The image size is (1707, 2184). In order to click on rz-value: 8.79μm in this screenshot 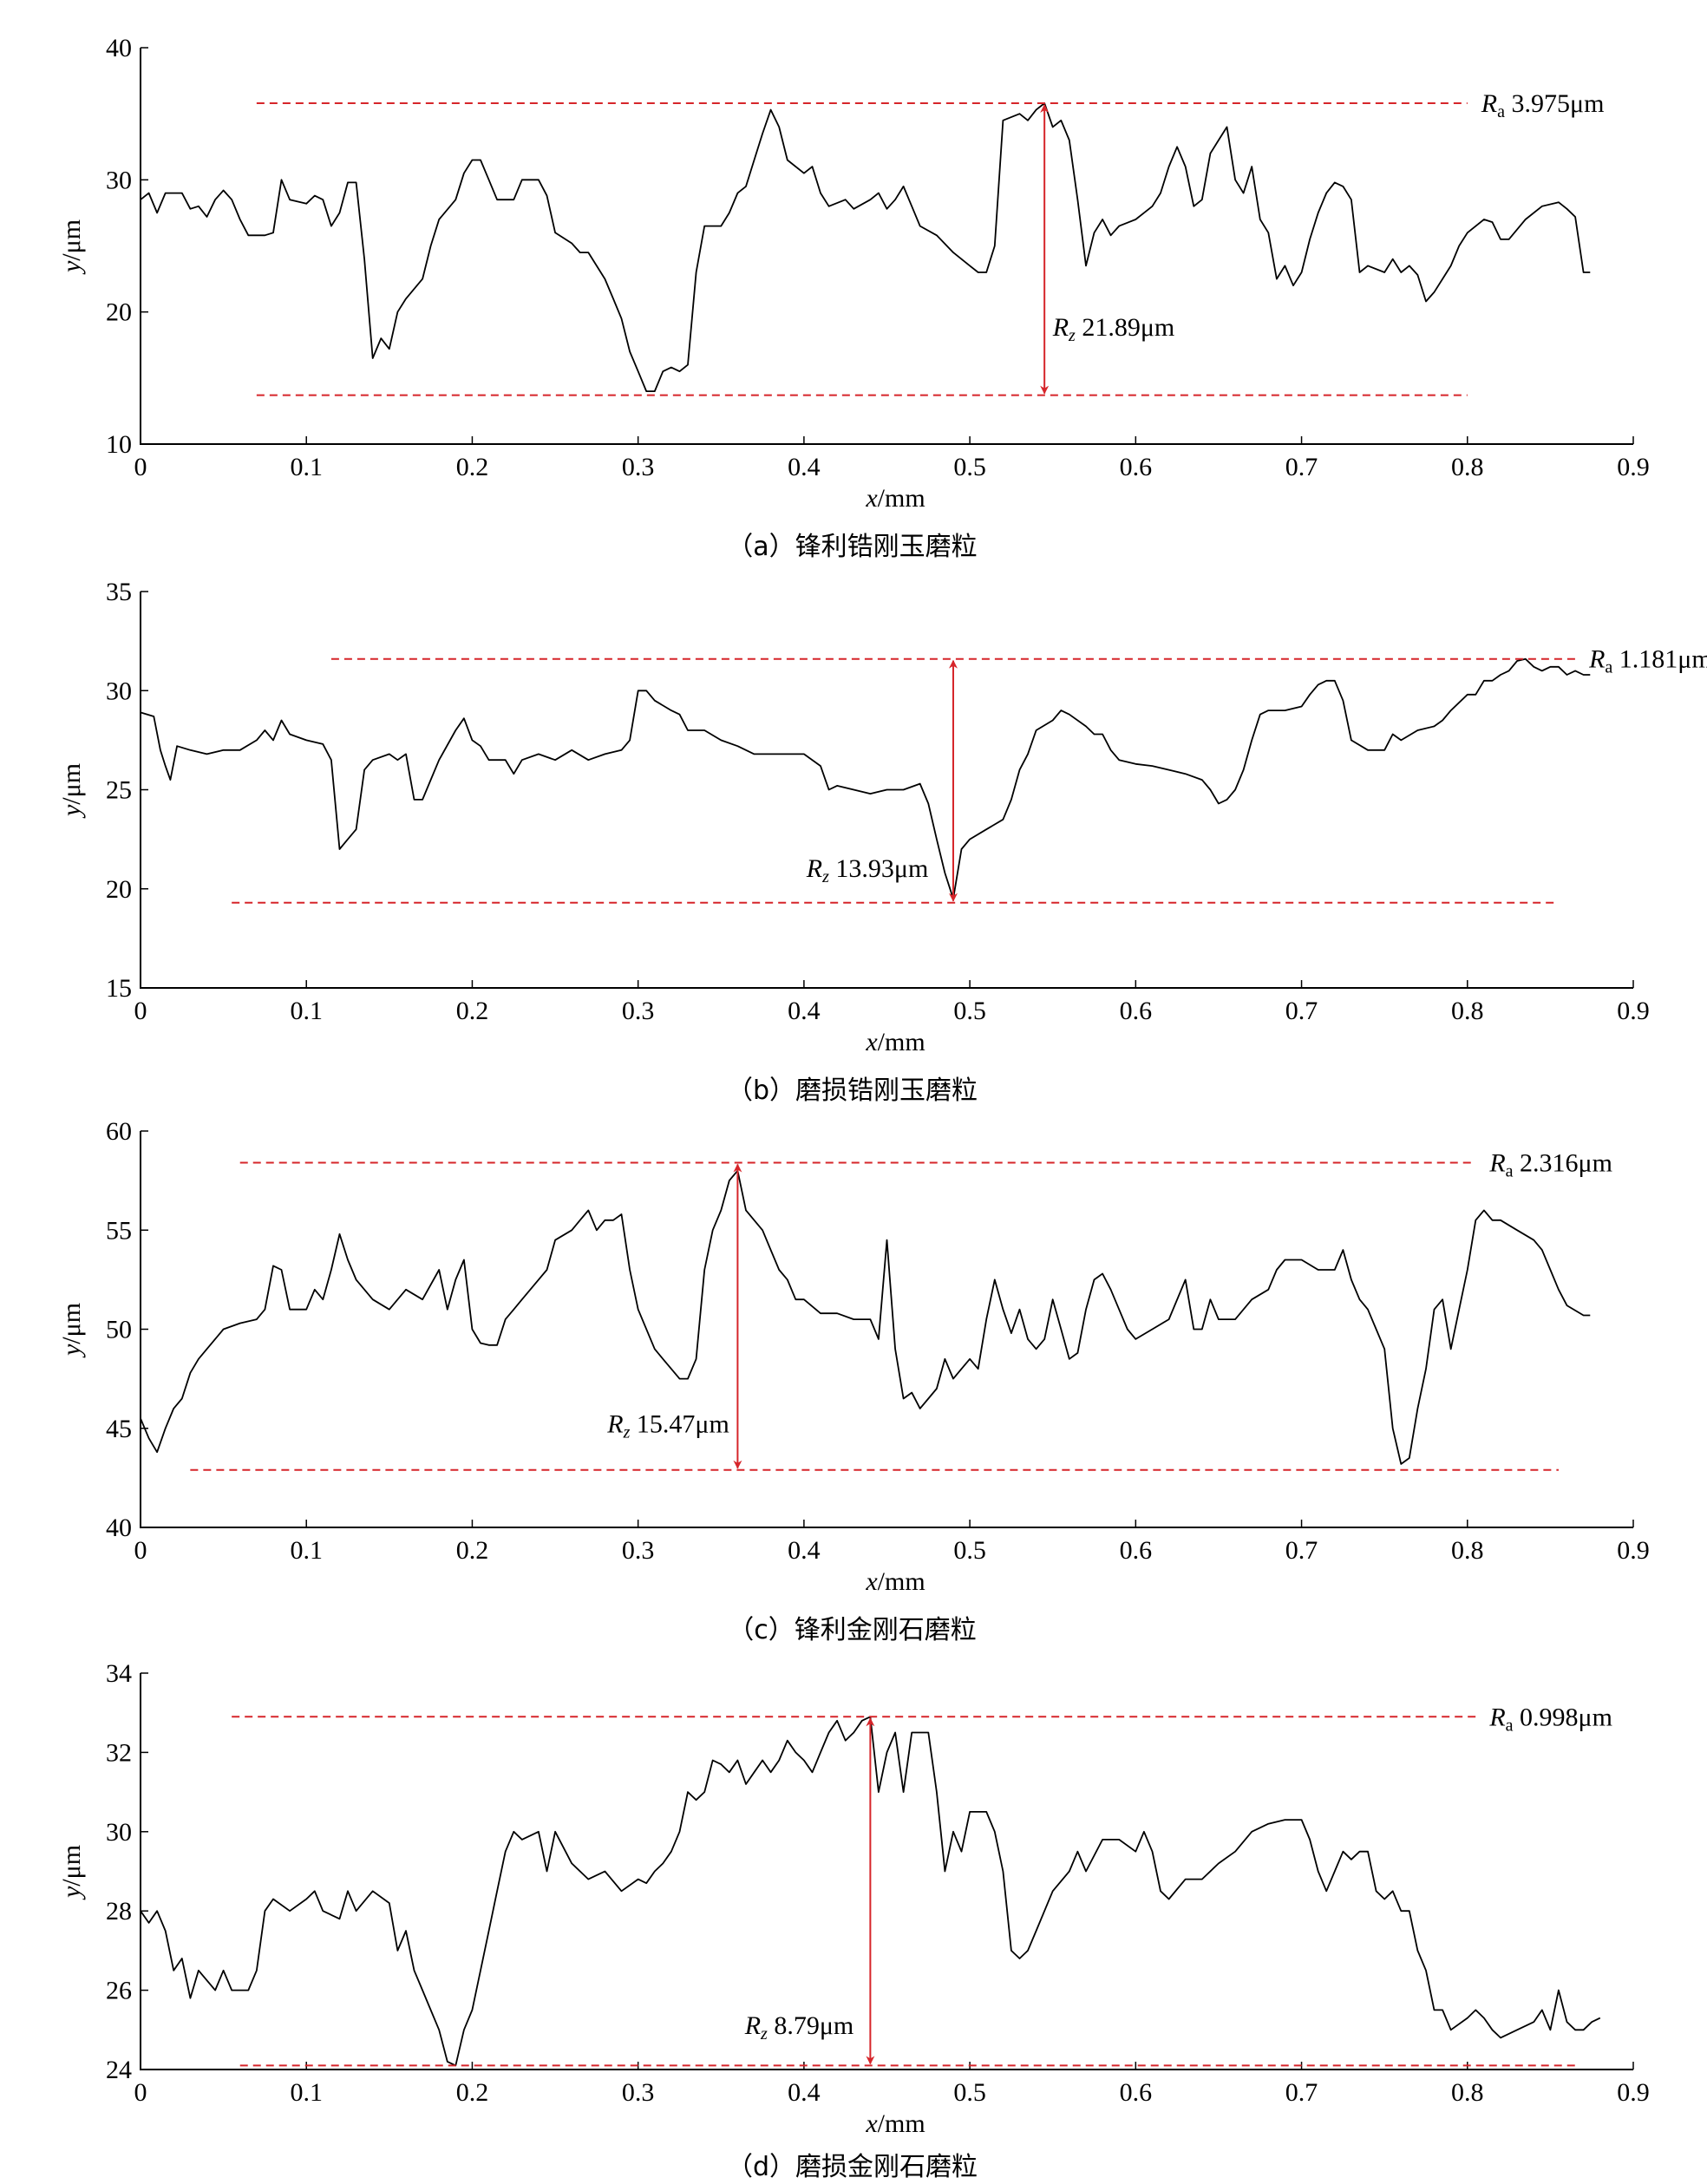, I will do `click(811, 2025)`.